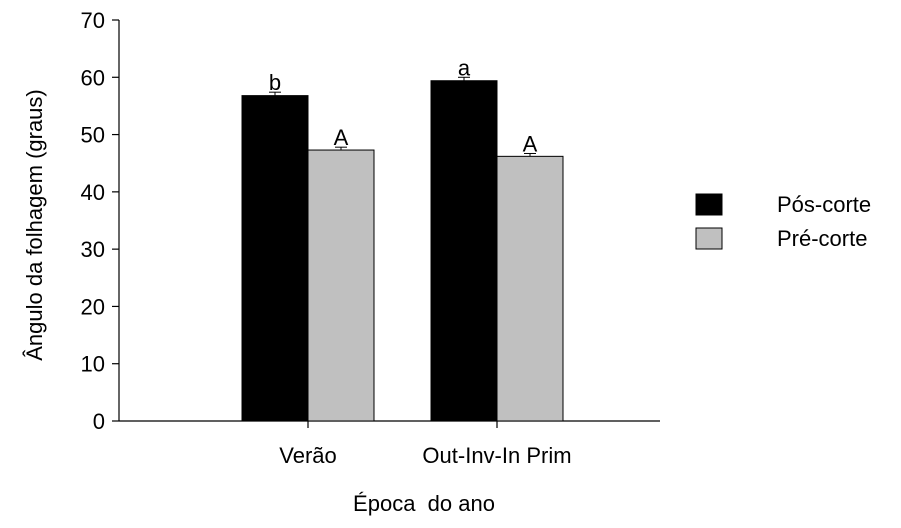 This screenshot has width=901, height=528. What do you see at coordinates (93, 77) in the screenshot?
I see `y-tick-label: 60` at bounding box center [93, 77].